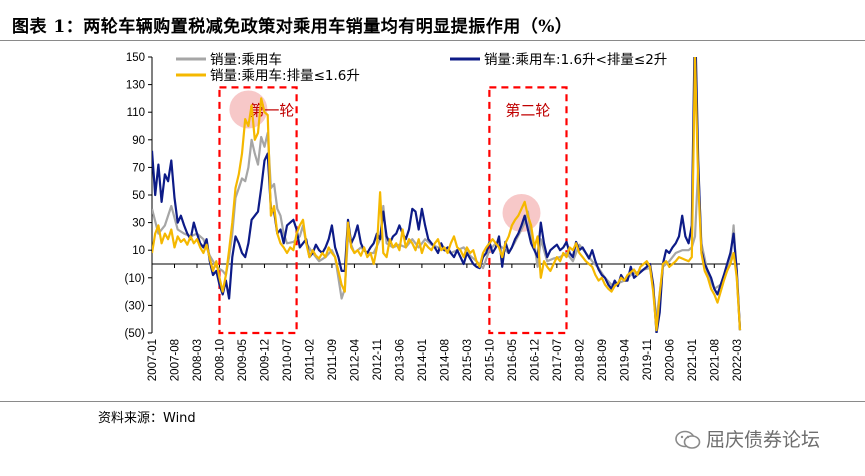 The width and height of the screenshot is (865, 476). Describe the element at coordinates (625, 359) in the screenshot. I see `x-tick-label: 2019-04` at that location.